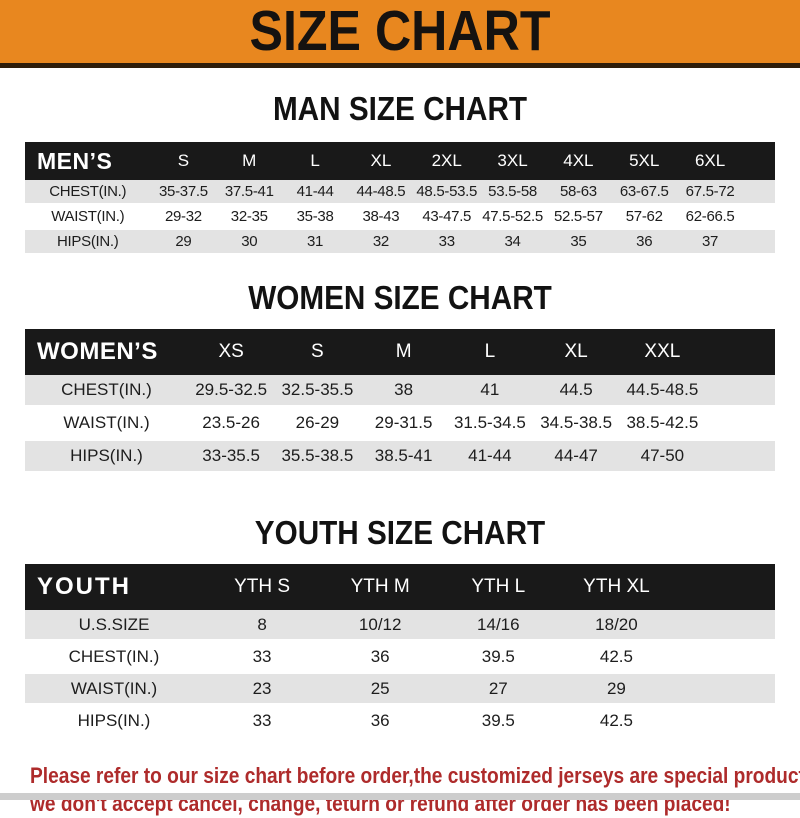  Describe the element at coordinates (183, 192) in the screenshot. I see `size-value: 35-37.5` at that location.